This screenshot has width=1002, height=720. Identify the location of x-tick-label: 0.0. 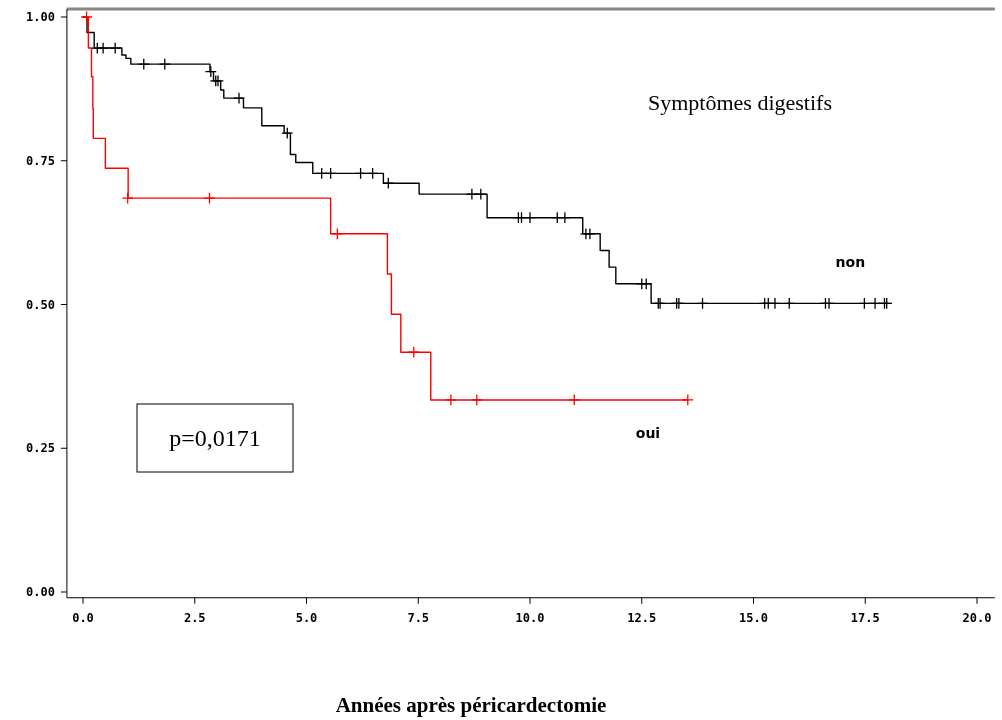
(83, 618).